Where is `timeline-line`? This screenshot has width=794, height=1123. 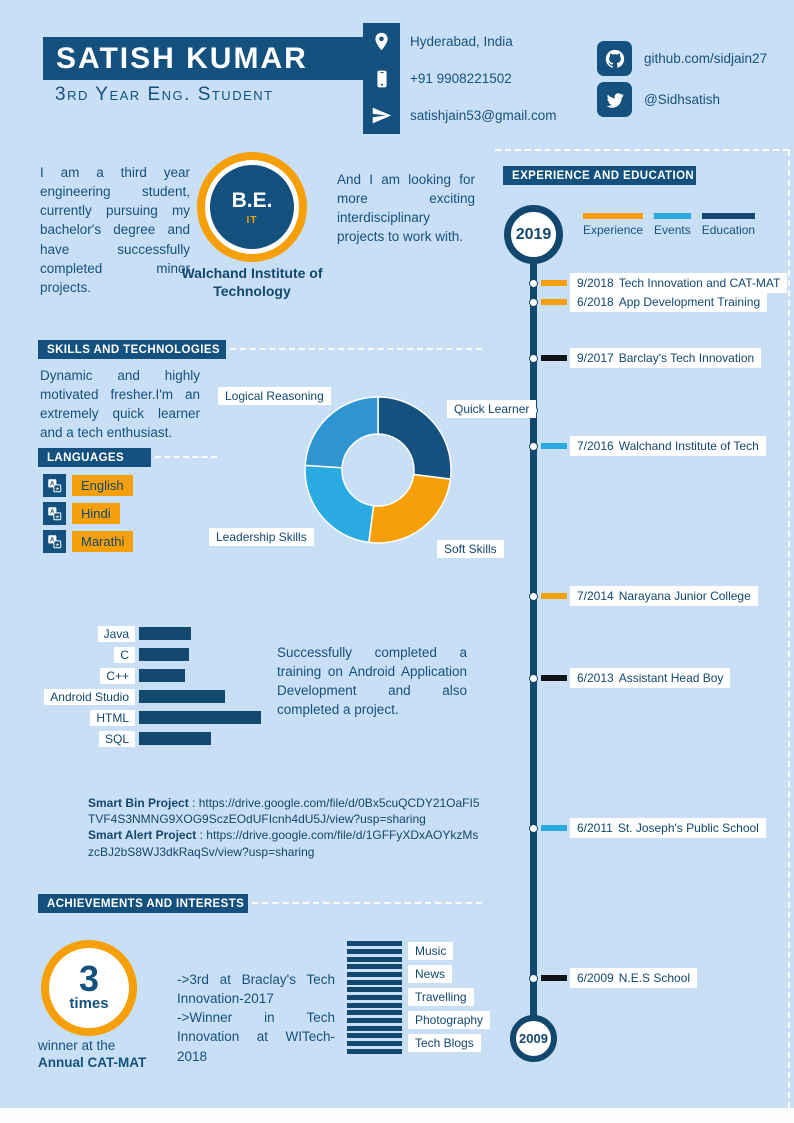 timeline-line is located at coordinates (533, 636).